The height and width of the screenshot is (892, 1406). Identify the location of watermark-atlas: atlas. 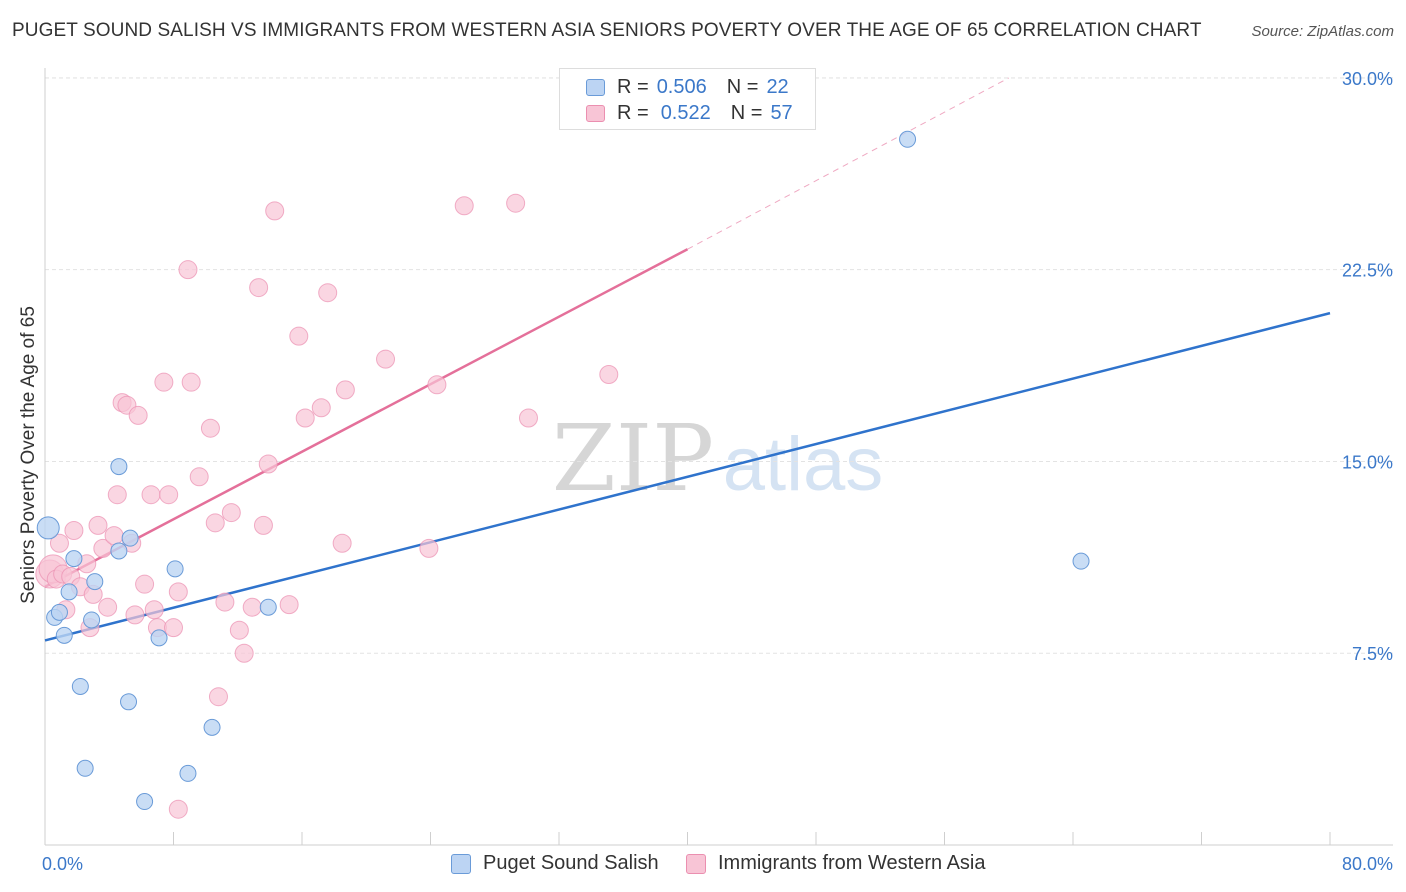
(803, 464).